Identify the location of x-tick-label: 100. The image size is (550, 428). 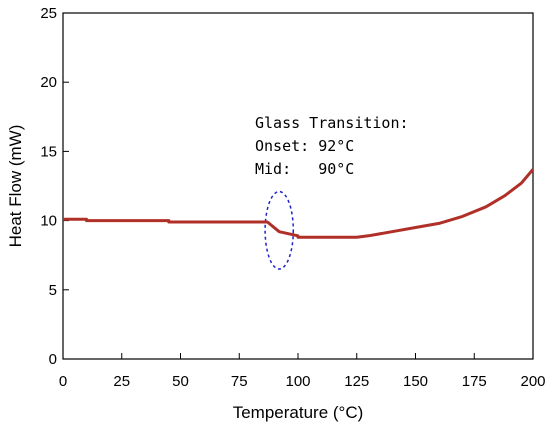
(297, 381).